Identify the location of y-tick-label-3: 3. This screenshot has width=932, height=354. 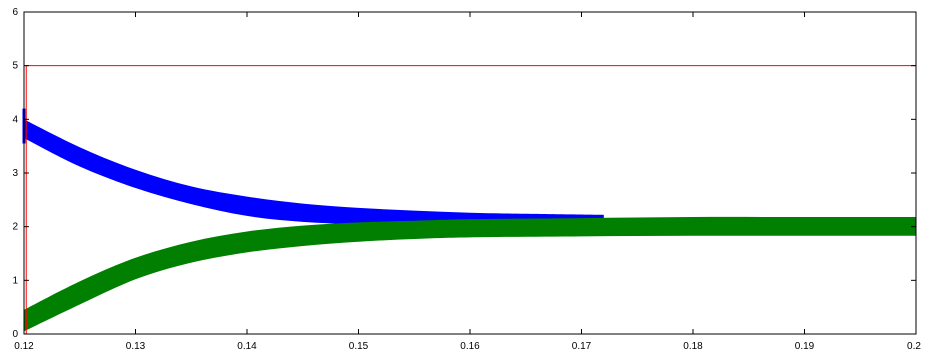
(15, 173).